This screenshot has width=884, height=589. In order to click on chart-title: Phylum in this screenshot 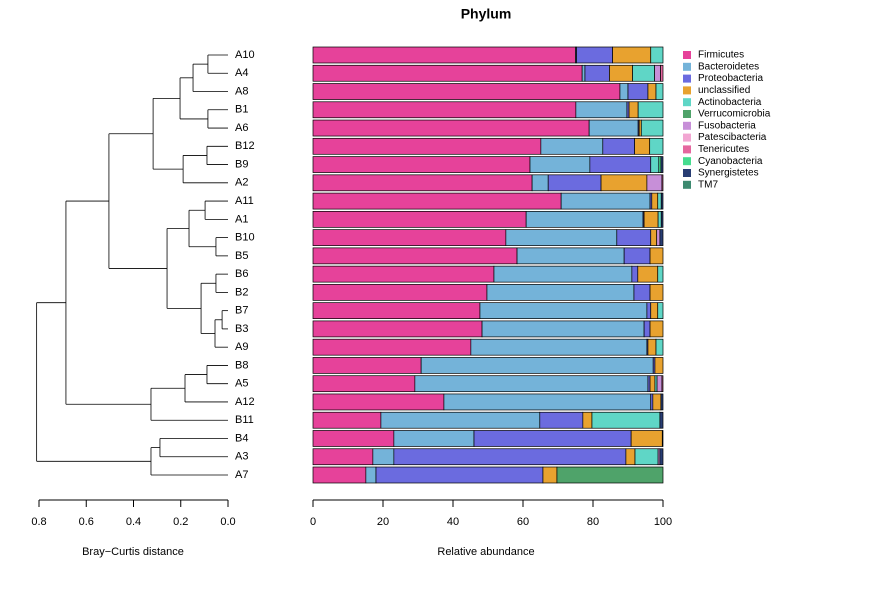, I will do `click(486, 14)`.